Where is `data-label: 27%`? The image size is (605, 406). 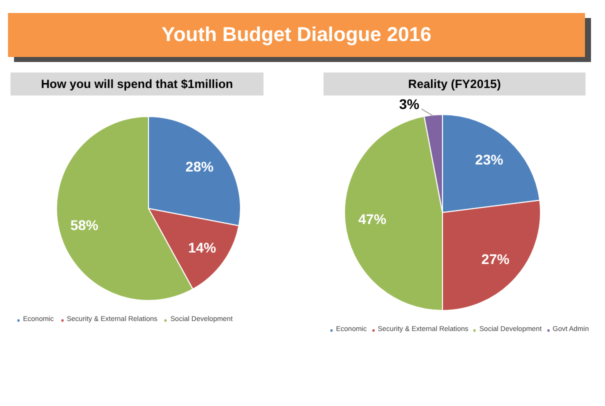
data-label: 27% is located at coordinates (495, 259).